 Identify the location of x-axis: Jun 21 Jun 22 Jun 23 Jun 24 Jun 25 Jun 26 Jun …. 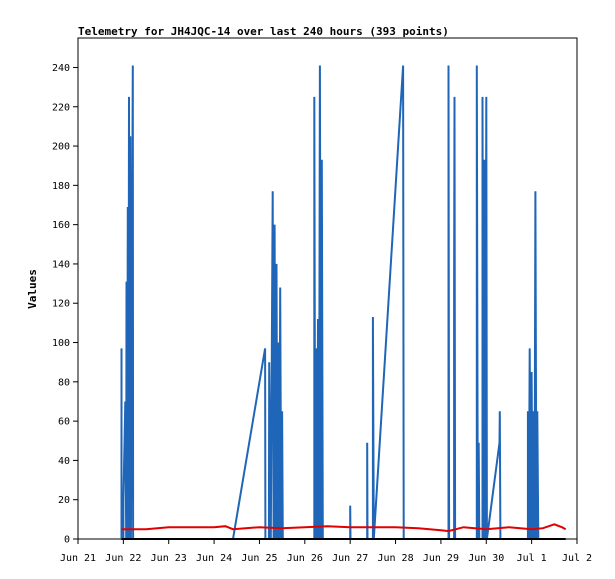
(326, 551).